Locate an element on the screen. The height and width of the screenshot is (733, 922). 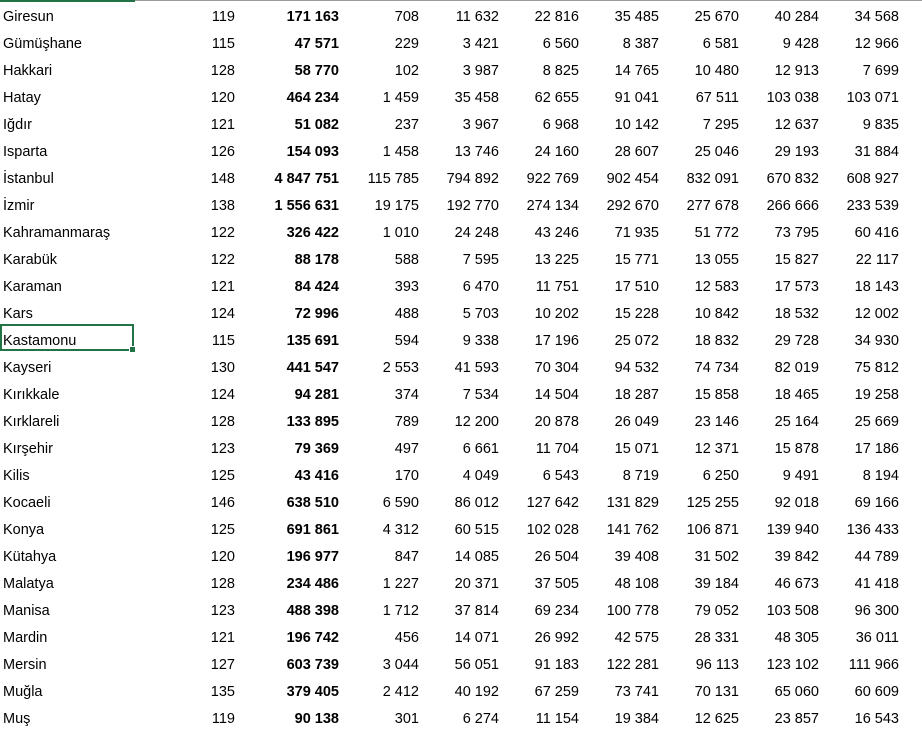
cell-col-c-total: 638 510 is located at coordinates (312, 503).